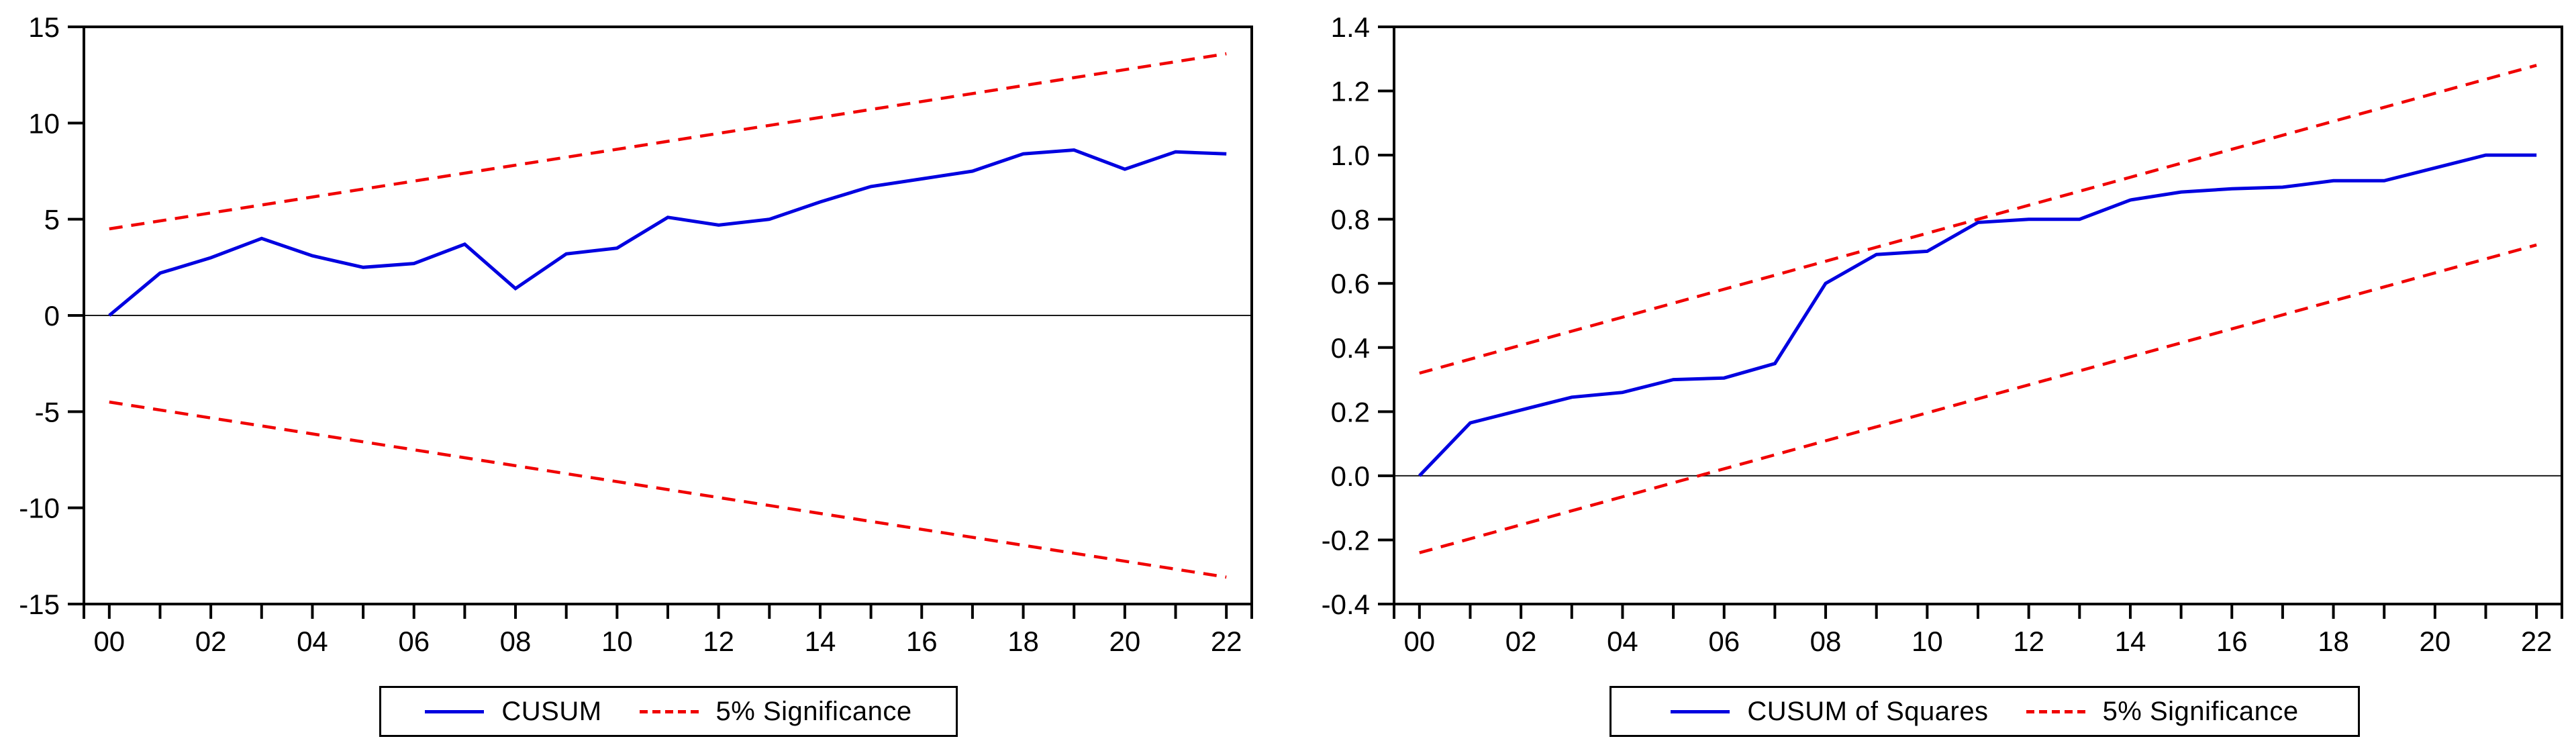 The width and height of the screenshot is (2576, 747). I want to click on cusum-y-tick-label: -5, so click(47, 412).